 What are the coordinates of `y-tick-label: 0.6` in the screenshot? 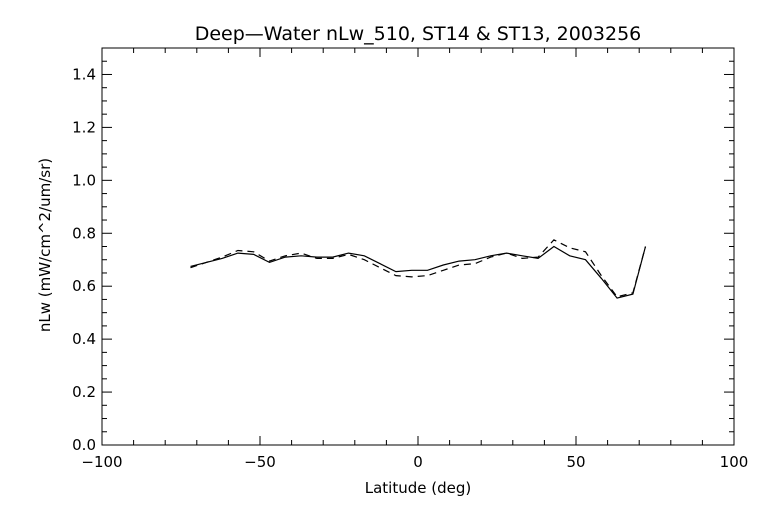 It's located at (84, 286).